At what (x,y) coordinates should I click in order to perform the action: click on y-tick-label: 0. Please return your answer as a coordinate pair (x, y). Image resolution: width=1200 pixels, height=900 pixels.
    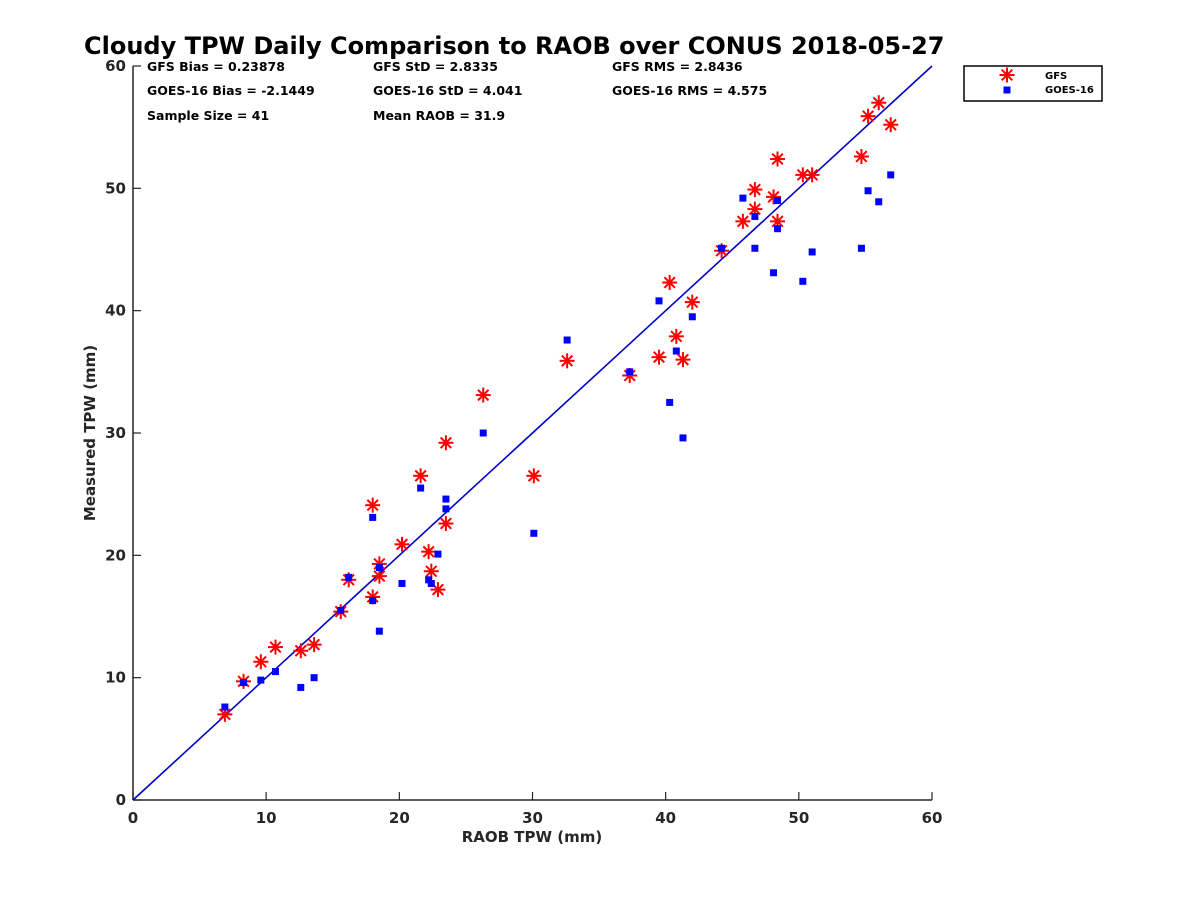
    Looking at the image, I should click on (121, 800).